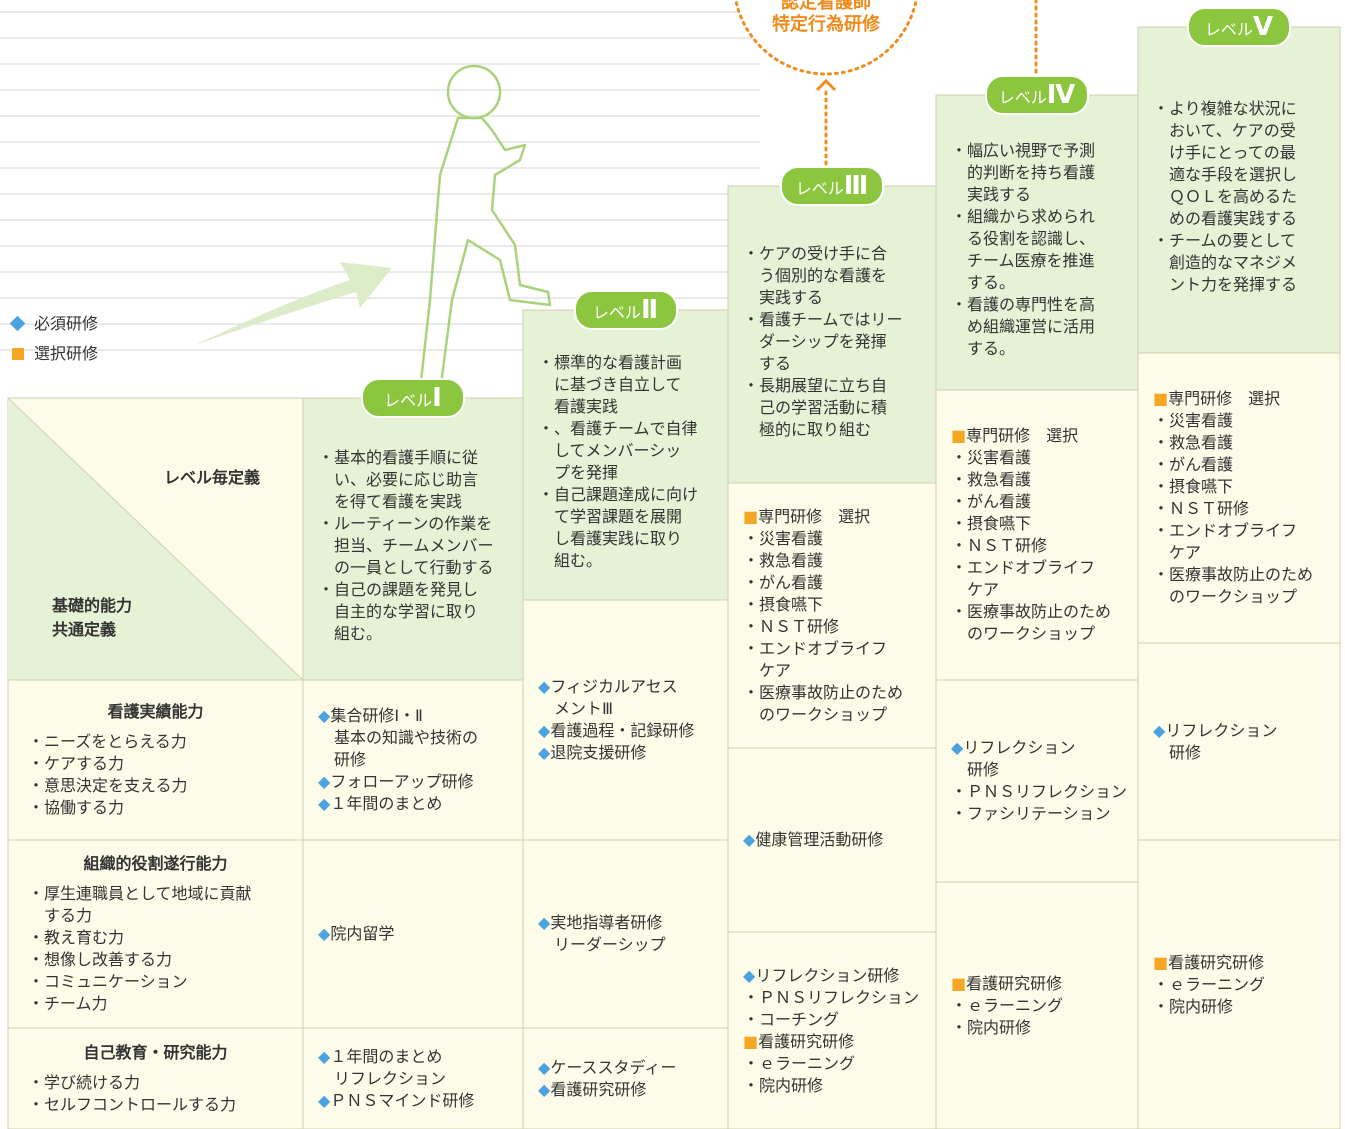 The height and width of the screenshot is (1129, 1345). Describe the element at coordinates (92, 605) in the screenshot. I see `header-label: 基礎的能力` at that location.